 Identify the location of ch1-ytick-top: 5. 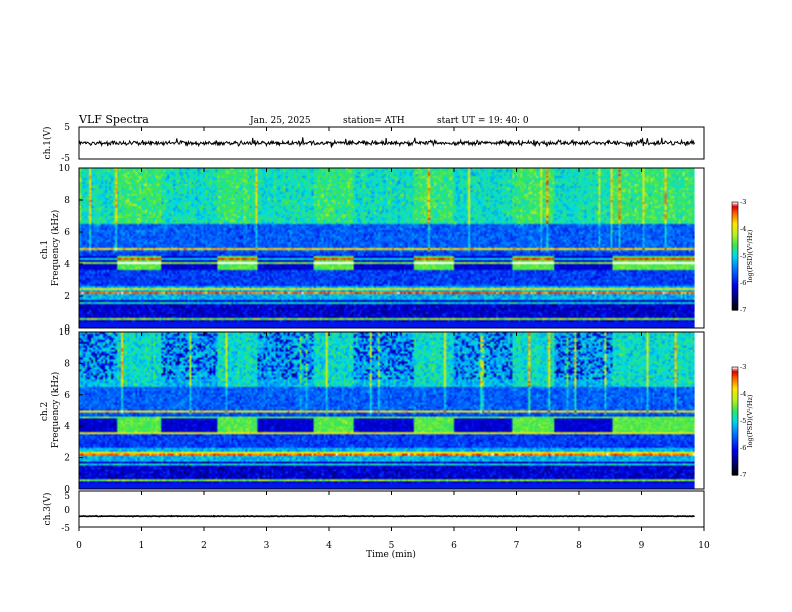
(67, 128).